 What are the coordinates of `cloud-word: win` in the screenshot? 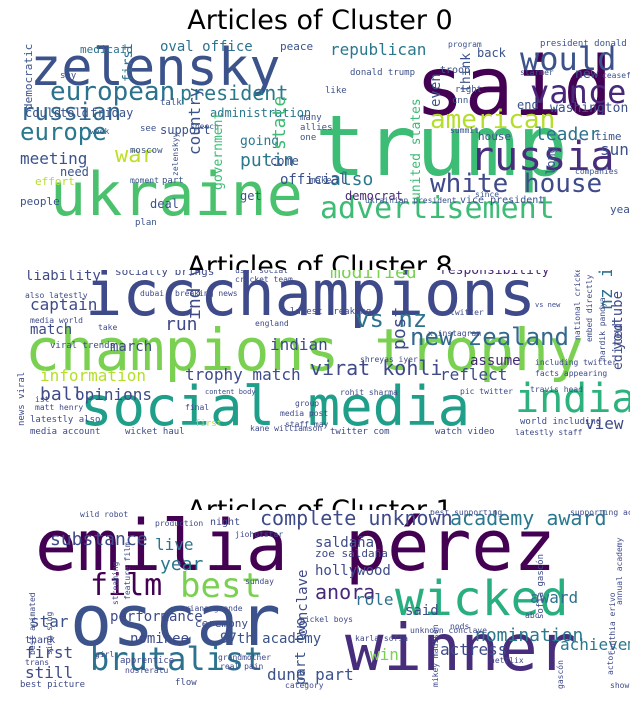 It's located at (384, 654).